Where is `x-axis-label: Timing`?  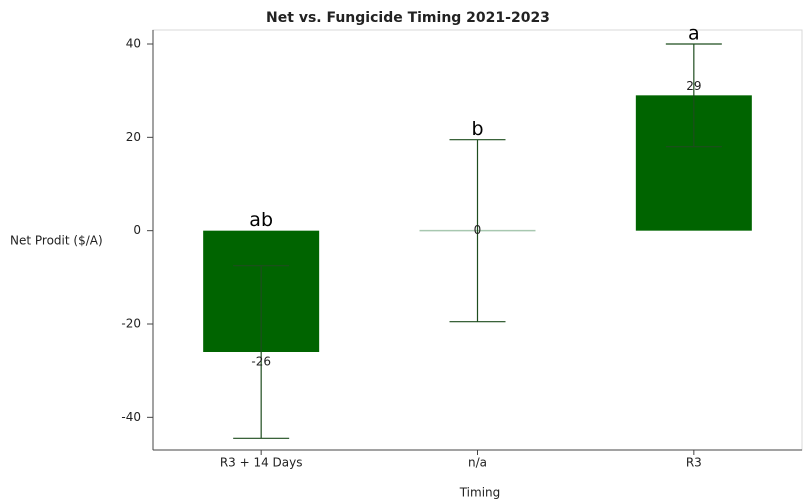
x-axis-label: Timing is located at coordinates (480, 493).